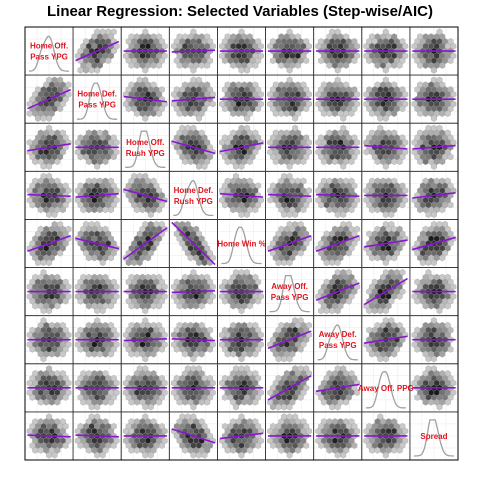 The image size is (480, 480). What do you see at coordinates (145, 142) in the screenshot?
I see `variable-label-line: Home Off.` at bounding box center [145, 142].